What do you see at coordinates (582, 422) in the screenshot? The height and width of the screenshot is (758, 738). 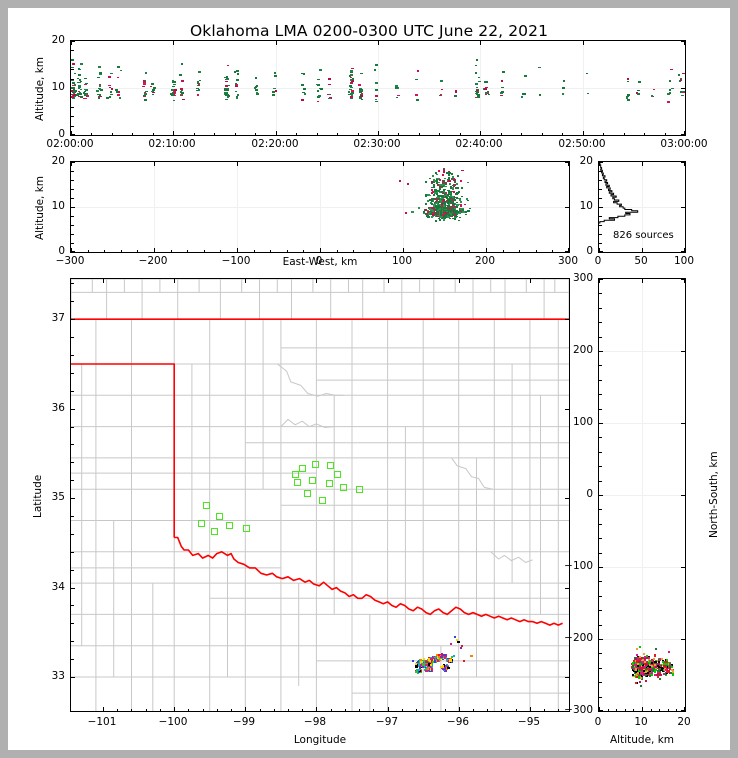 I see `y-tick-label-ns: 100` at bounding box center [582, 422].